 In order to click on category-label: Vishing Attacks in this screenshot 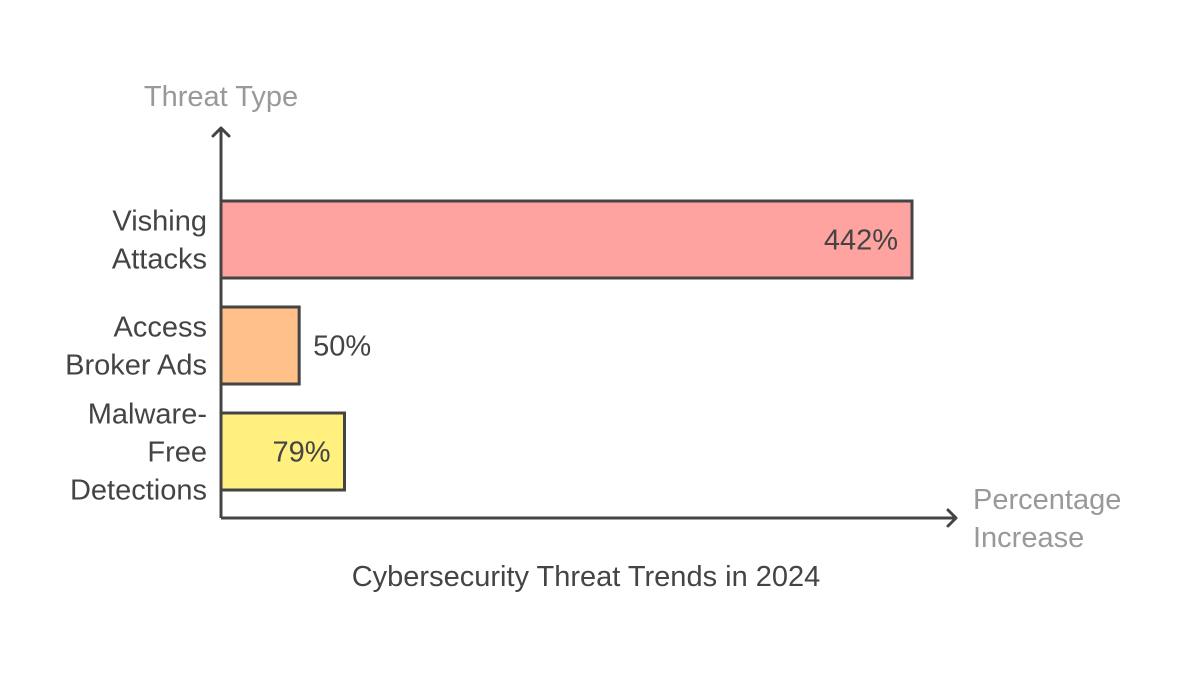, I will do `click(159, 241)`.